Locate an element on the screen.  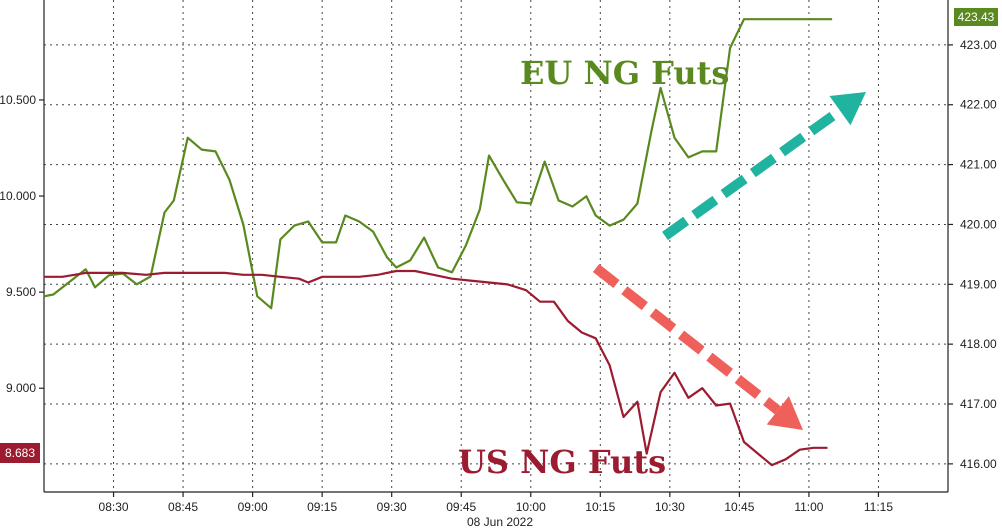
eu-last-value-badge: 423.43 is located at coordinates (976, 17).